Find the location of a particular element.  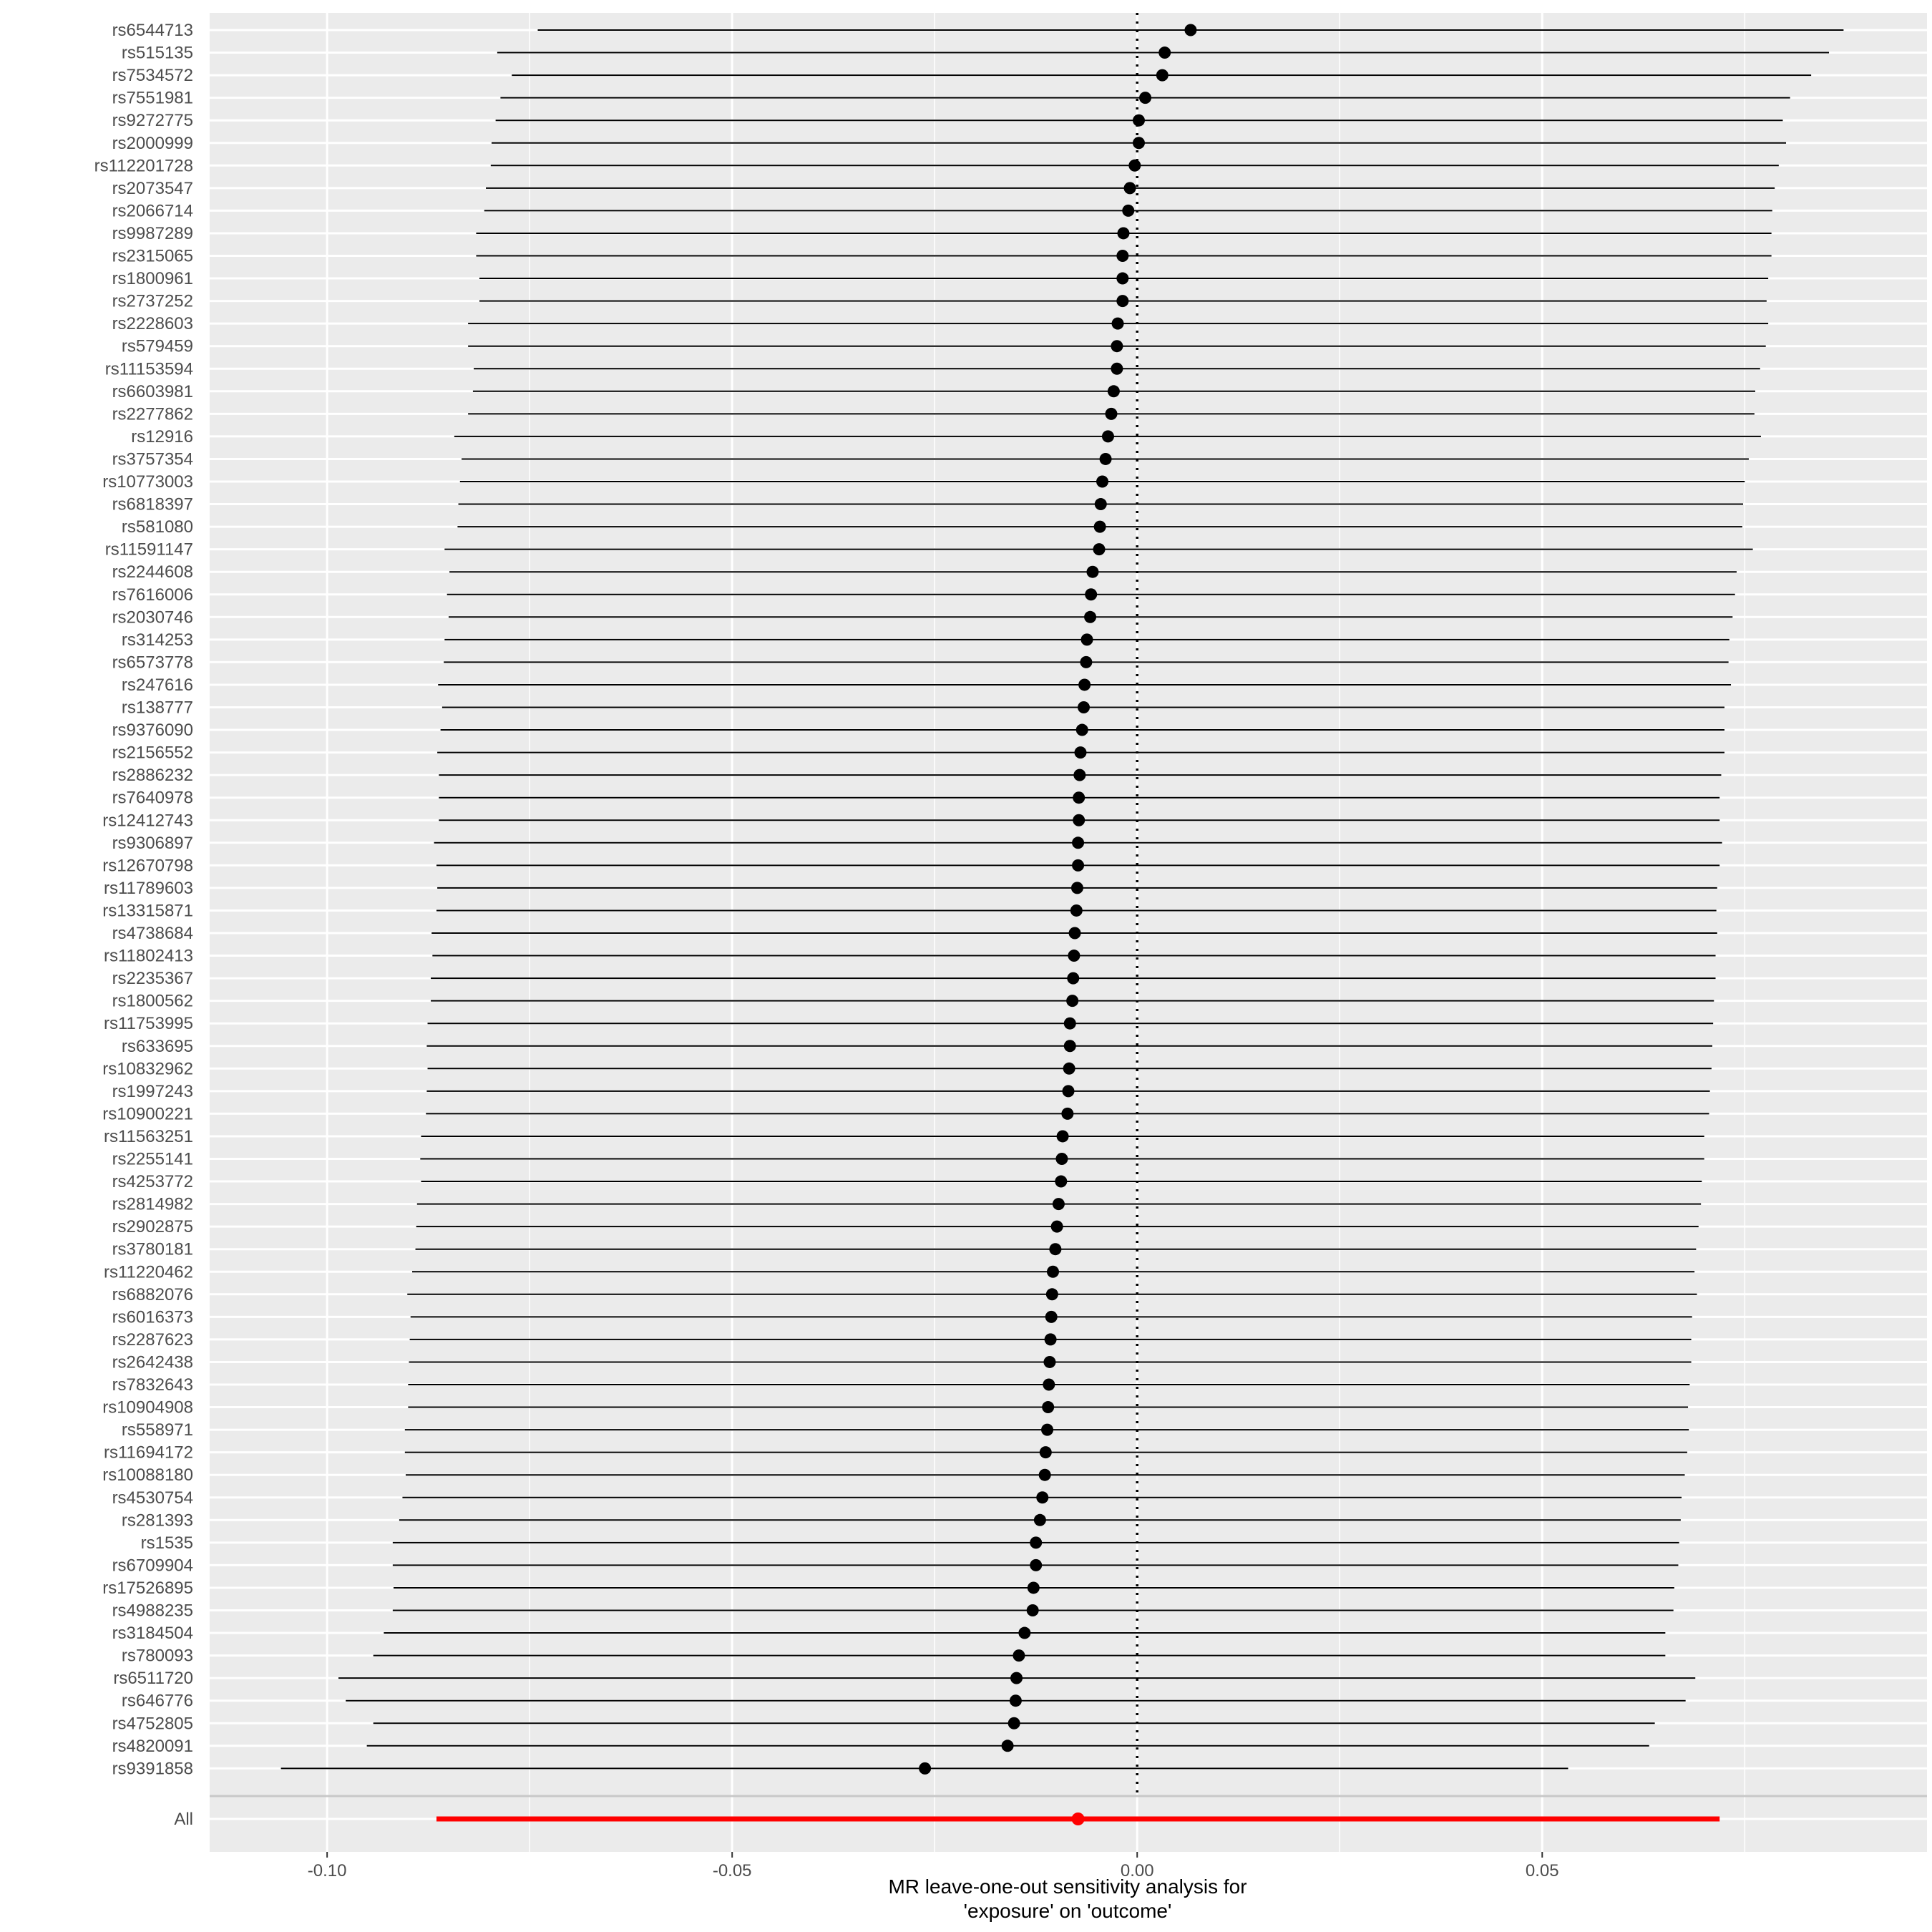

point-rs12670798 is located at coordinates (1078, 865).